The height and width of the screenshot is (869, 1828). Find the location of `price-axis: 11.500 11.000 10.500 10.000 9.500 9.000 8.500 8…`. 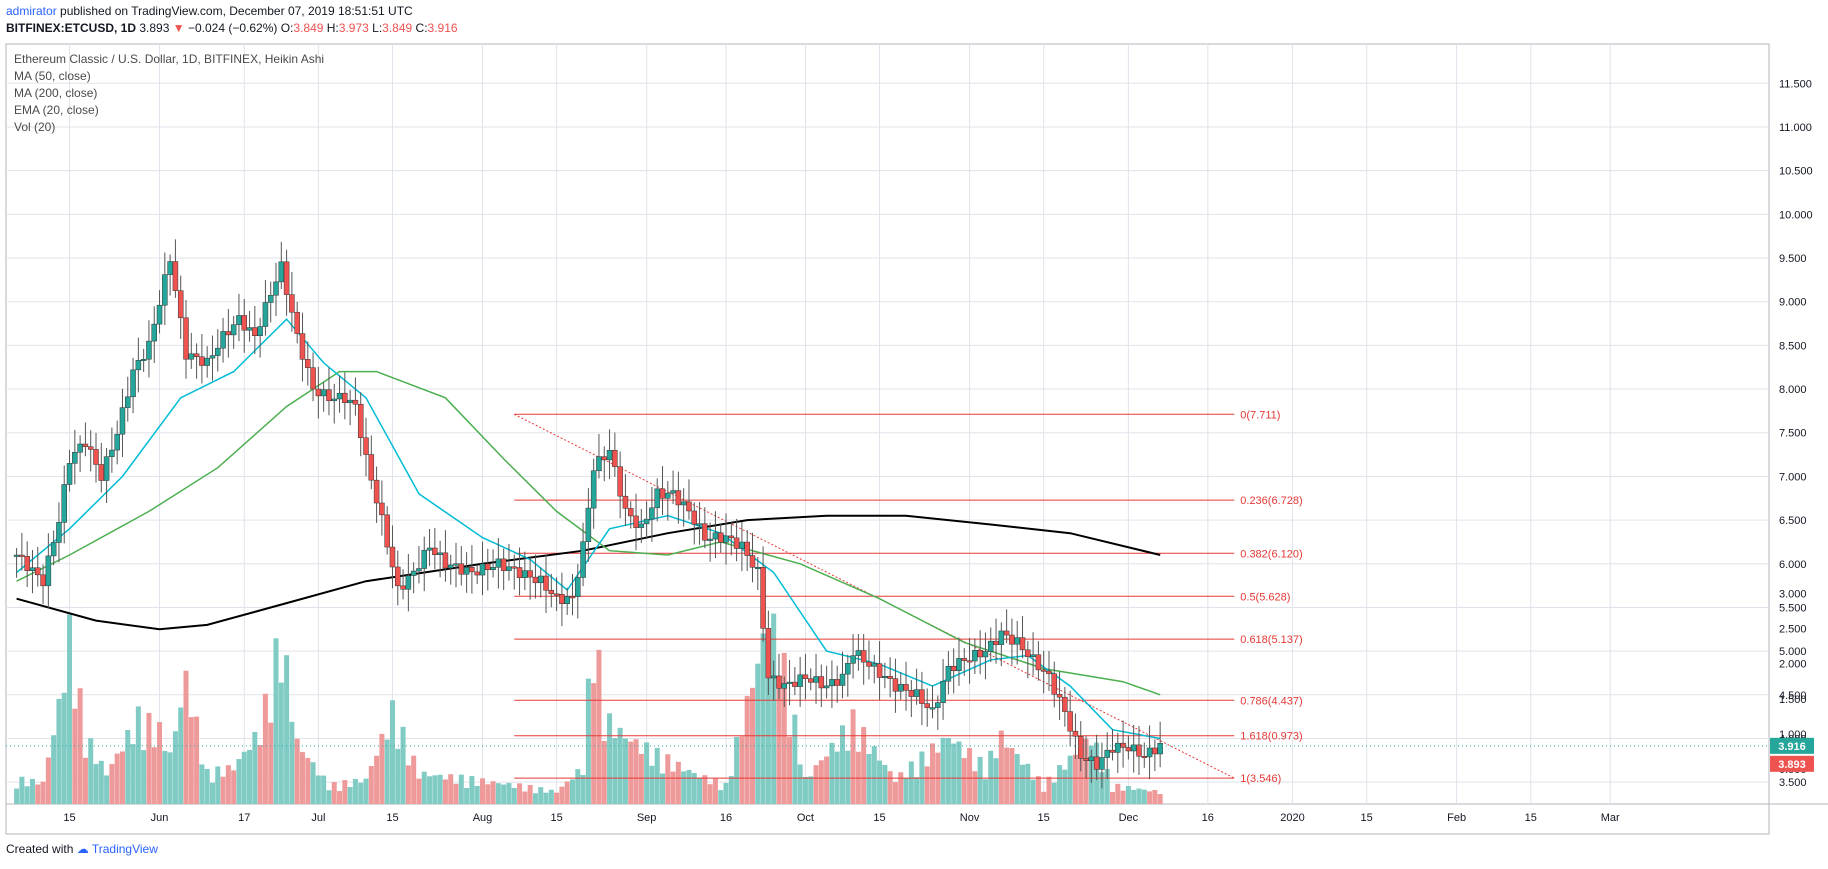

price-axis: 11.500 11.000 10.500 10.000 9.500 9.000 8.500 8… is located at coordinates (1796, 433).